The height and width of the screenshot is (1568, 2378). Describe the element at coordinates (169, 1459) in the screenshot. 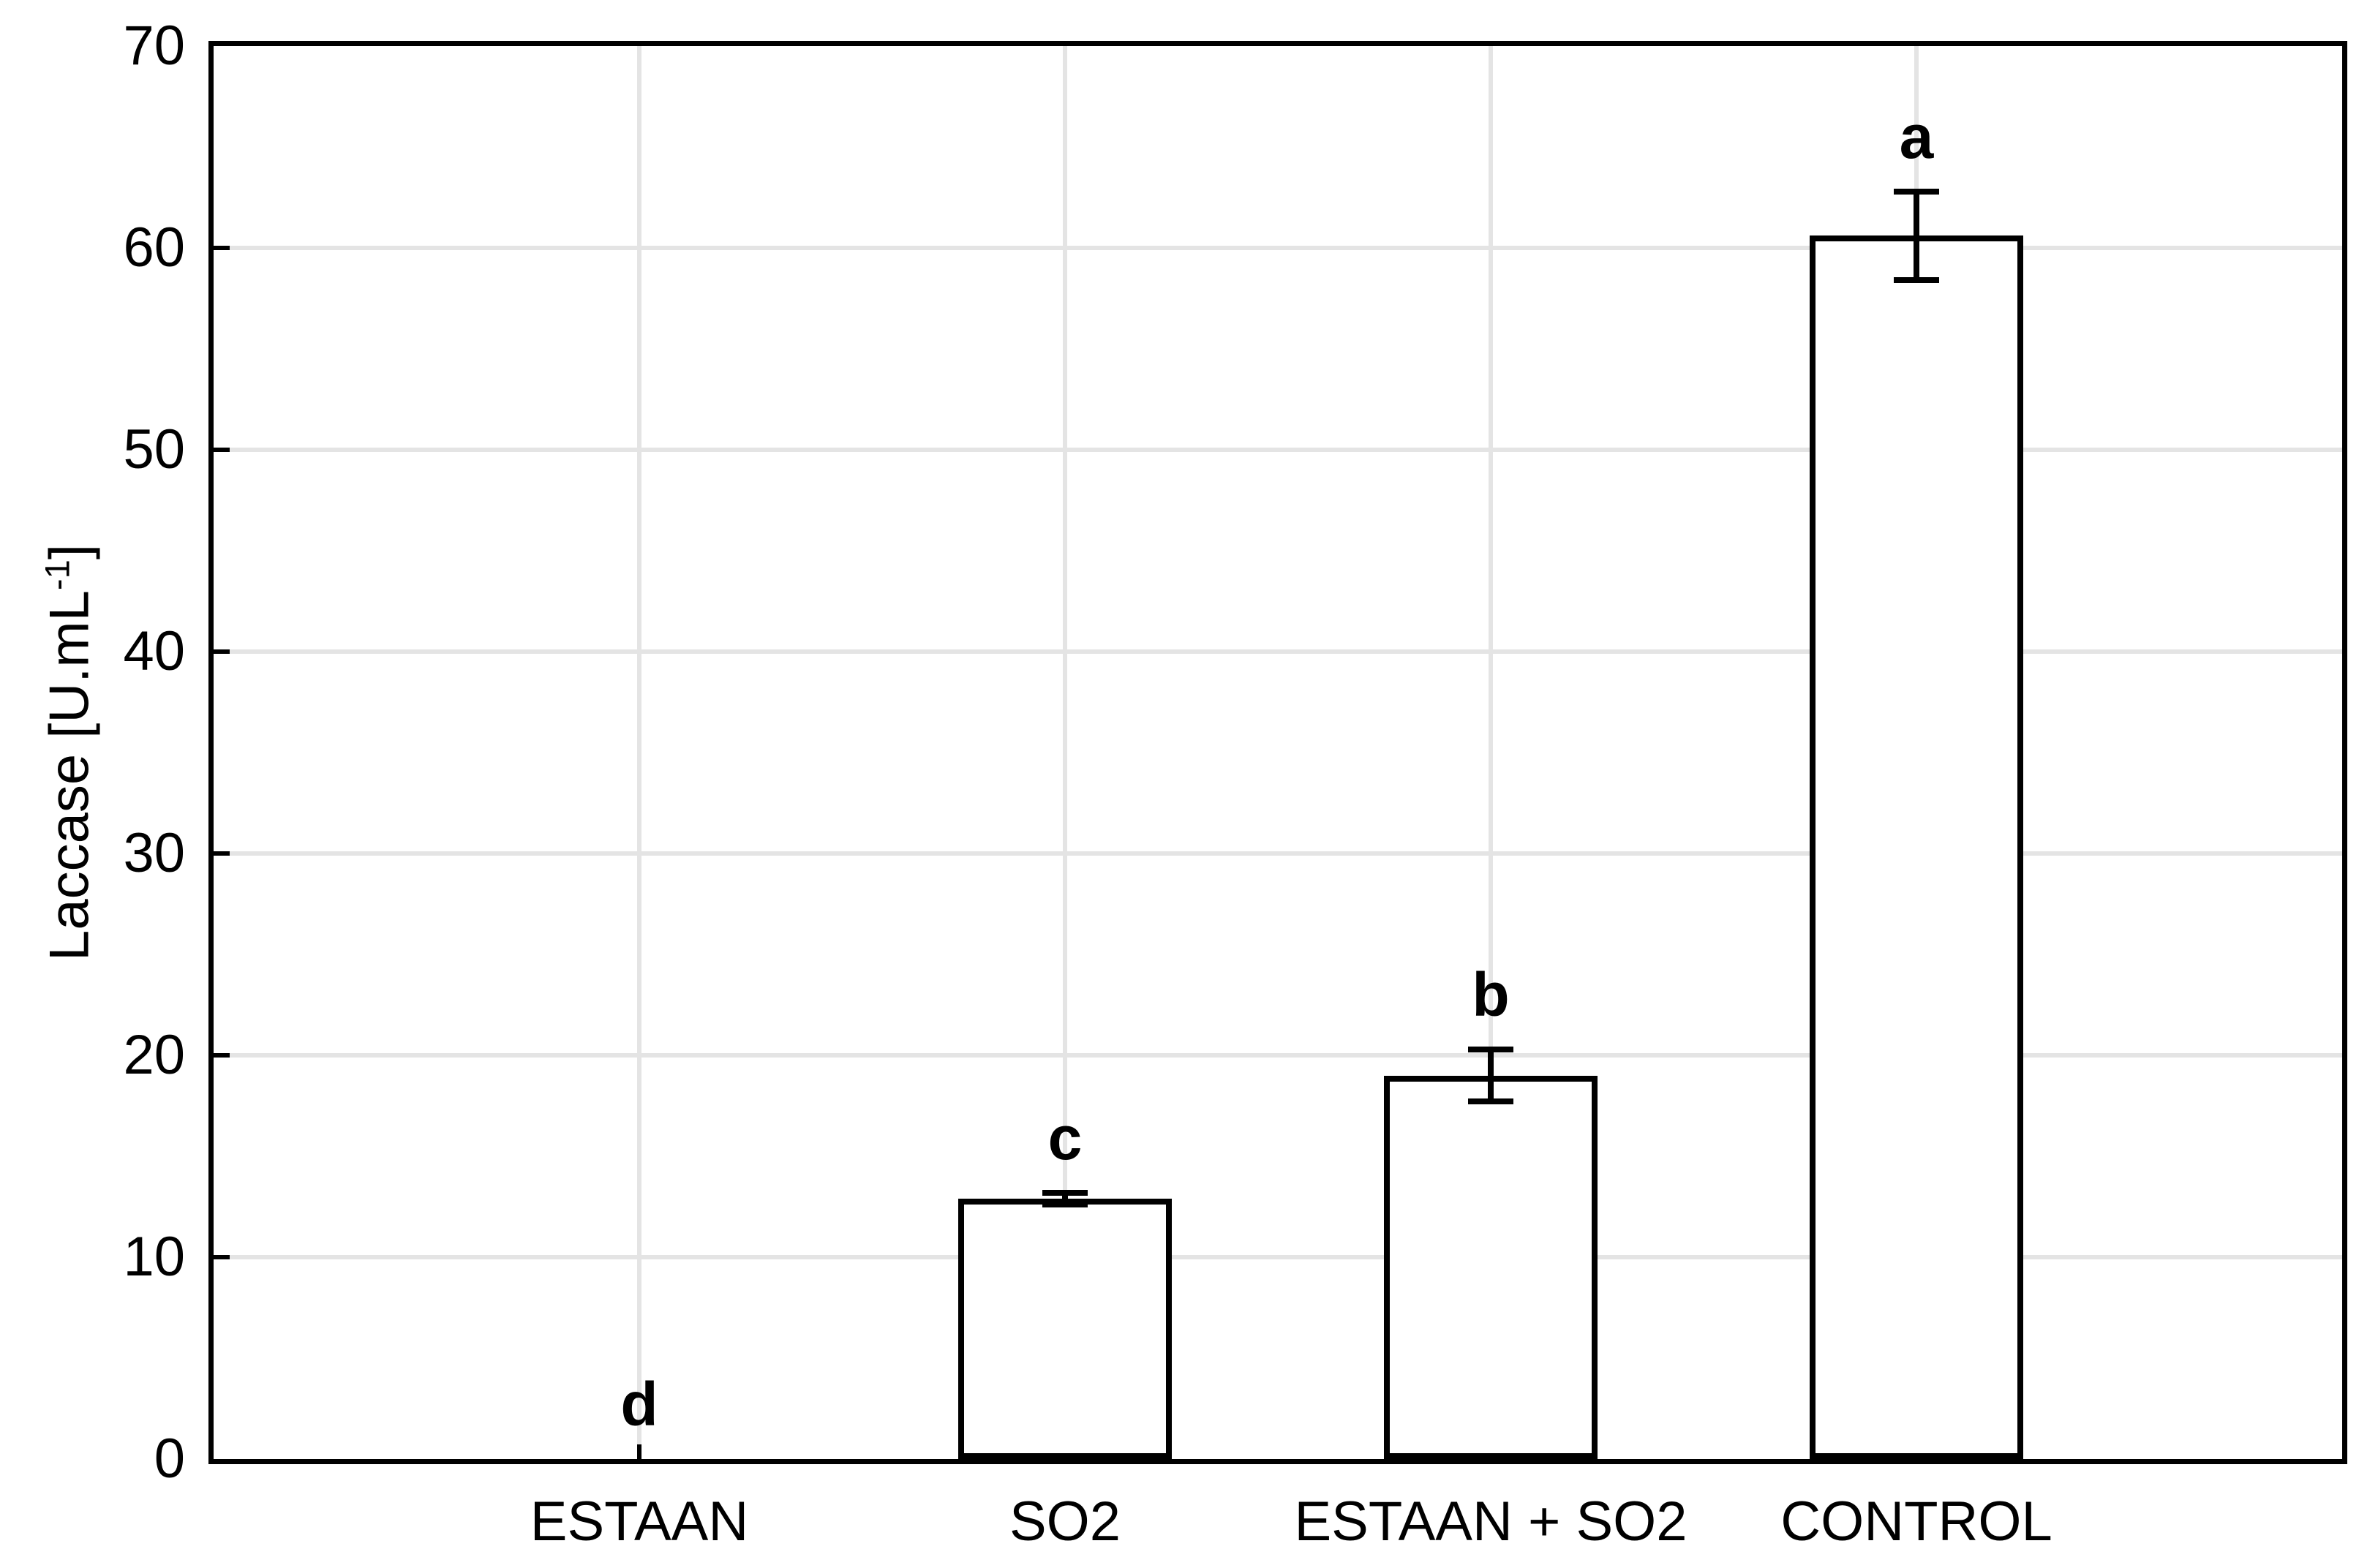

I see `y-tick-label-0: 0` at that location.